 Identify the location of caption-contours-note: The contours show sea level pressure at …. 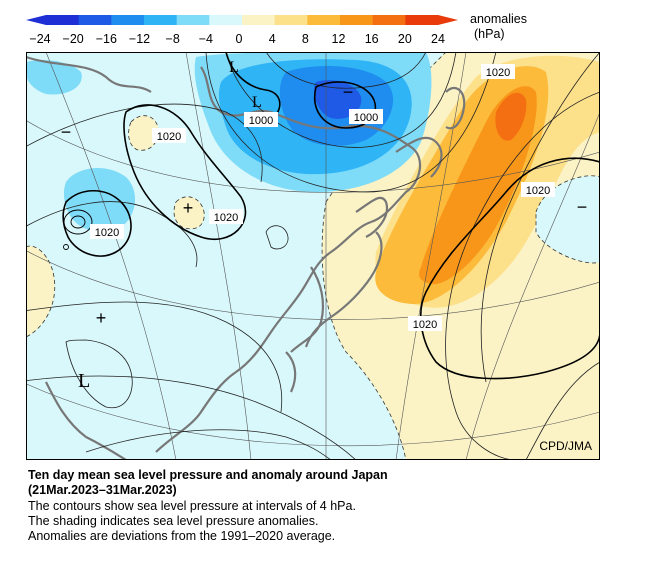
(192, 506).